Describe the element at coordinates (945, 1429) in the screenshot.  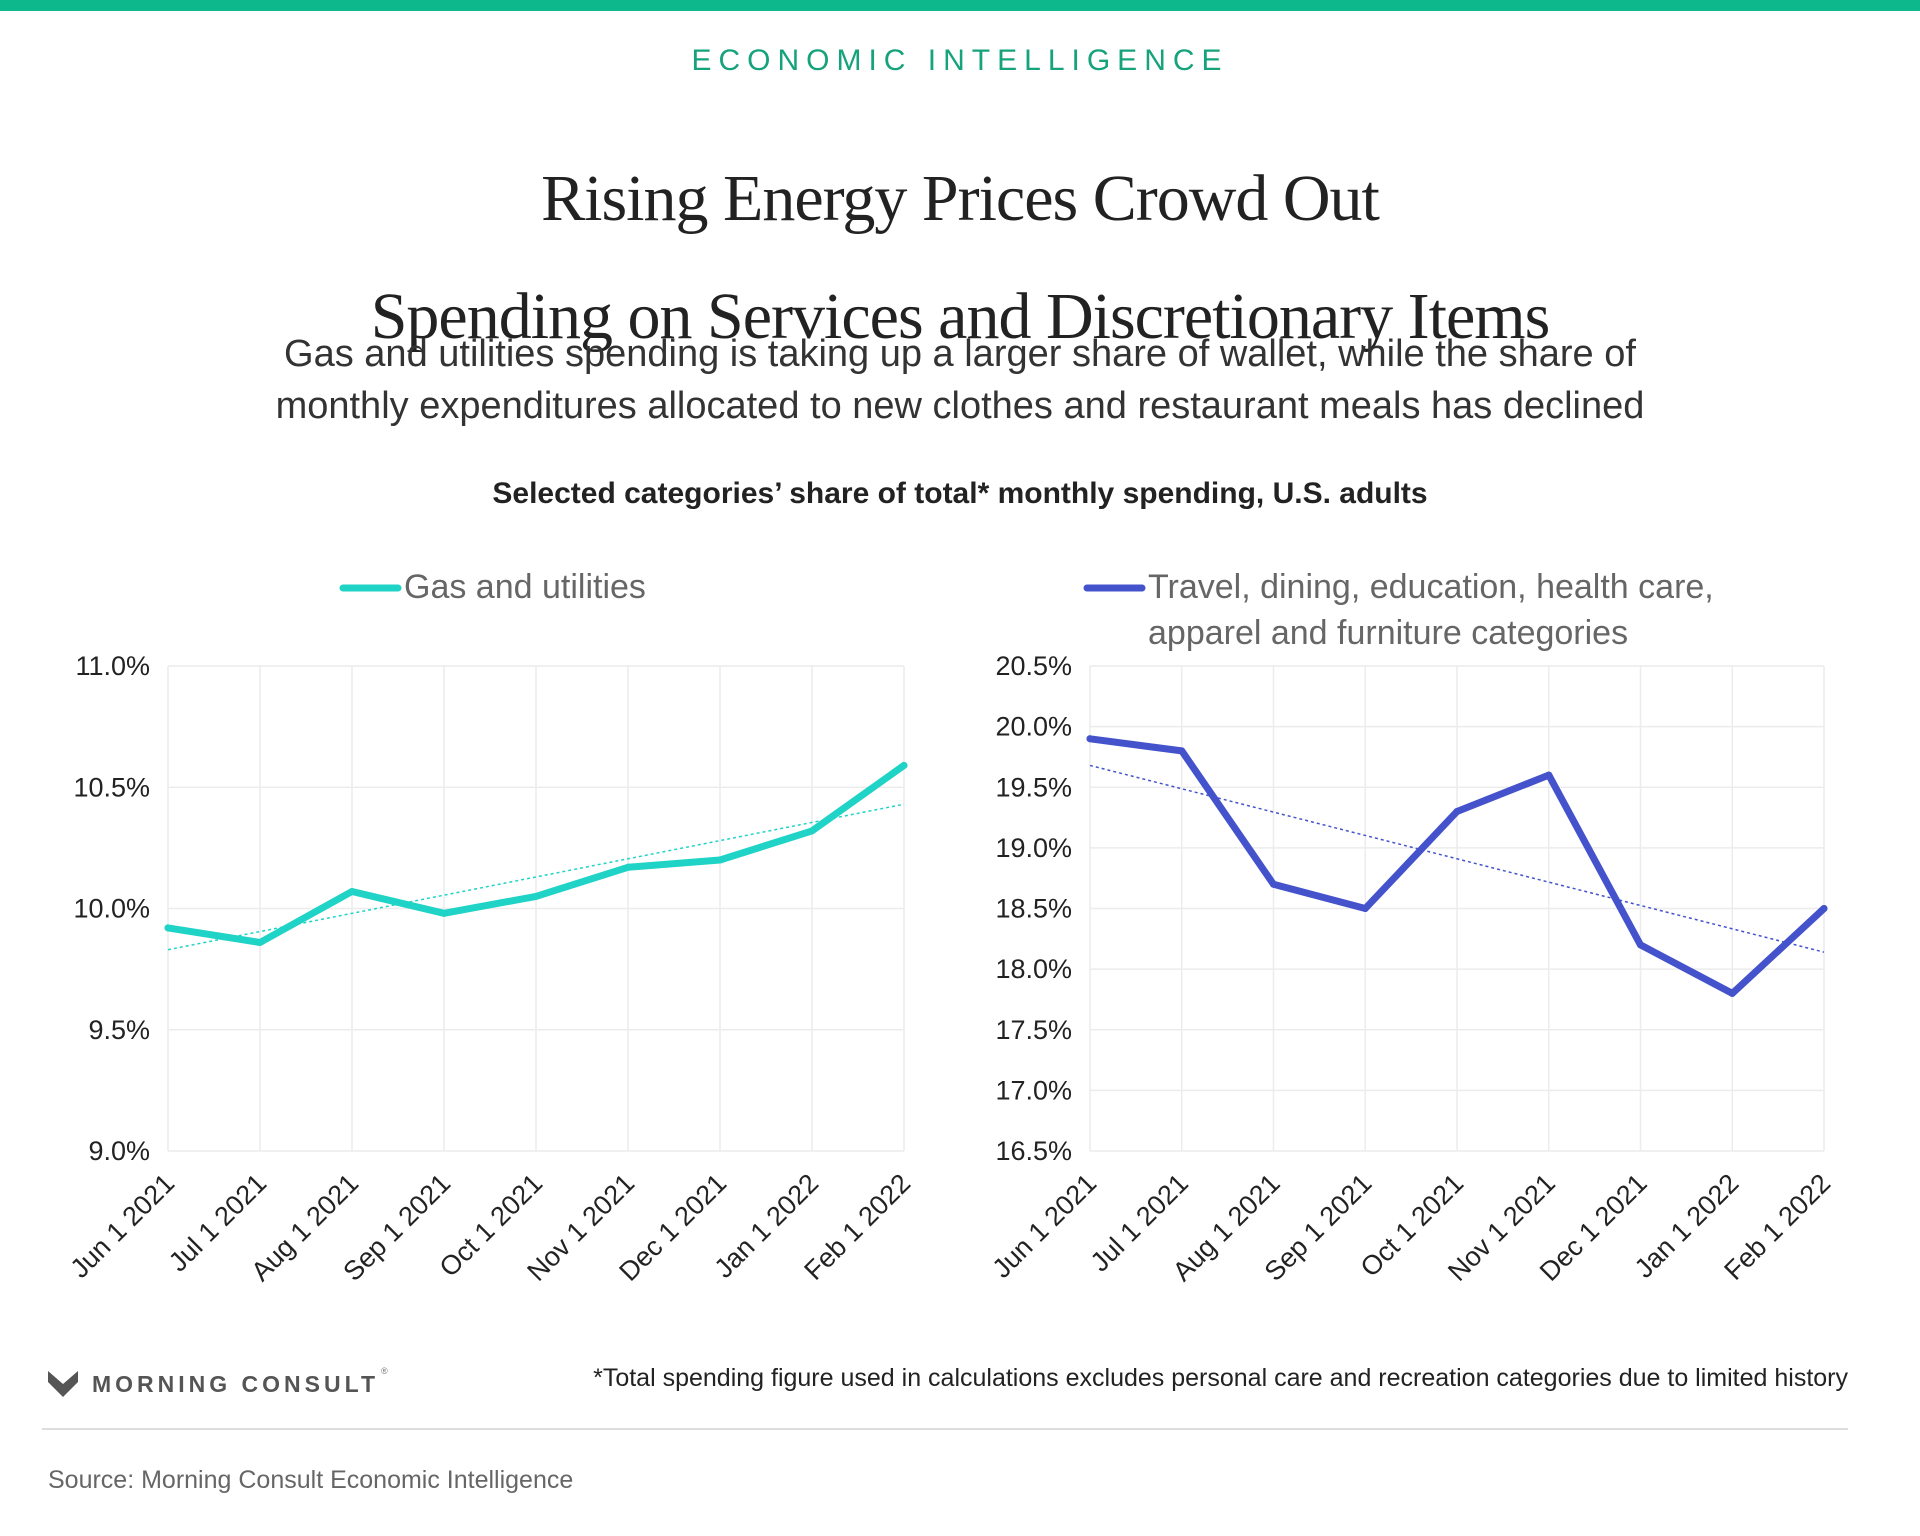
I see `footer-divider` at that location.